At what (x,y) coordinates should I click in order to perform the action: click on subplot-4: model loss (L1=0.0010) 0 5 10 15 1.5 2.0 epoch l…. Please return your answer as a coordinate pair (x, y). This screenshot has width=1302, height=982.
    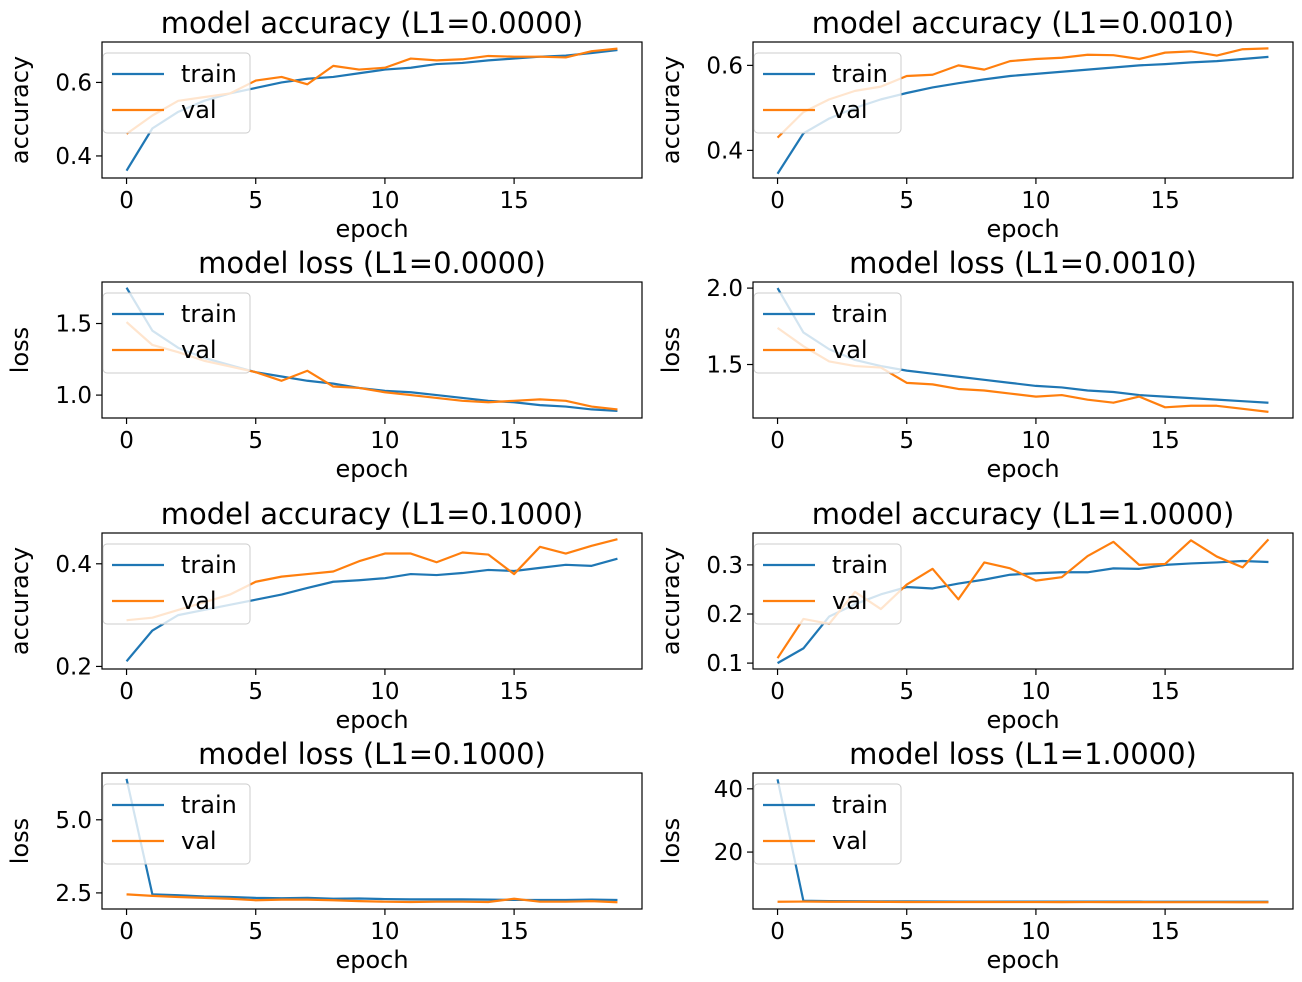
    Looking at the image, I should click on (975, 364).